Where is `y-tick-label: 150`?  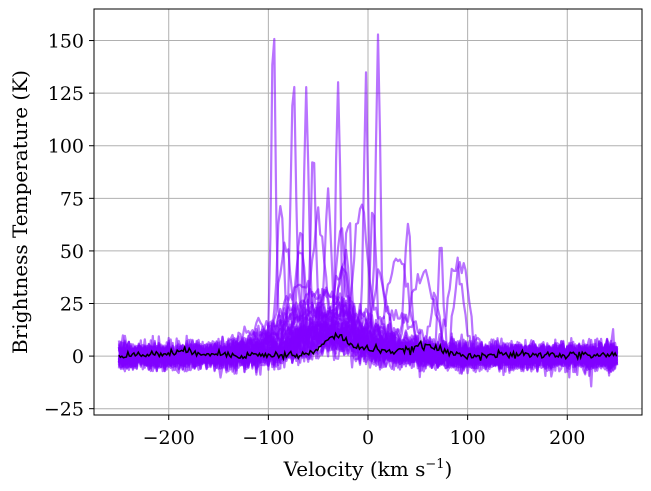 y-tick-label: 150 is located at coordinates (66, 42).